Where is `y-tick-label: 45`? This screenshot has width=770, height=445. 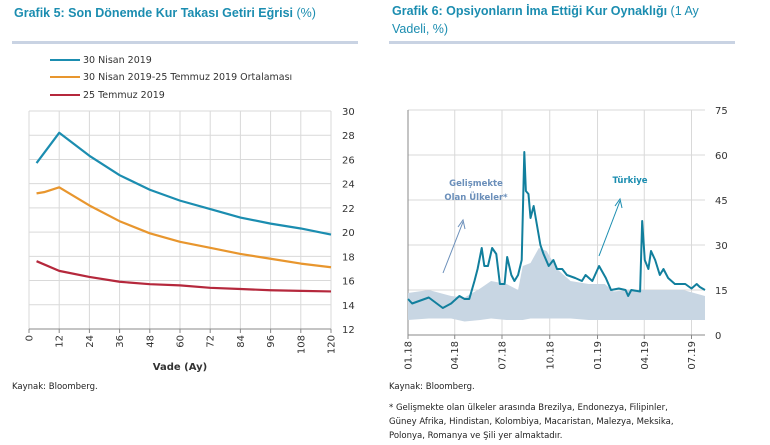 y-tick-label: 45 is located at coordinates (721, 201).